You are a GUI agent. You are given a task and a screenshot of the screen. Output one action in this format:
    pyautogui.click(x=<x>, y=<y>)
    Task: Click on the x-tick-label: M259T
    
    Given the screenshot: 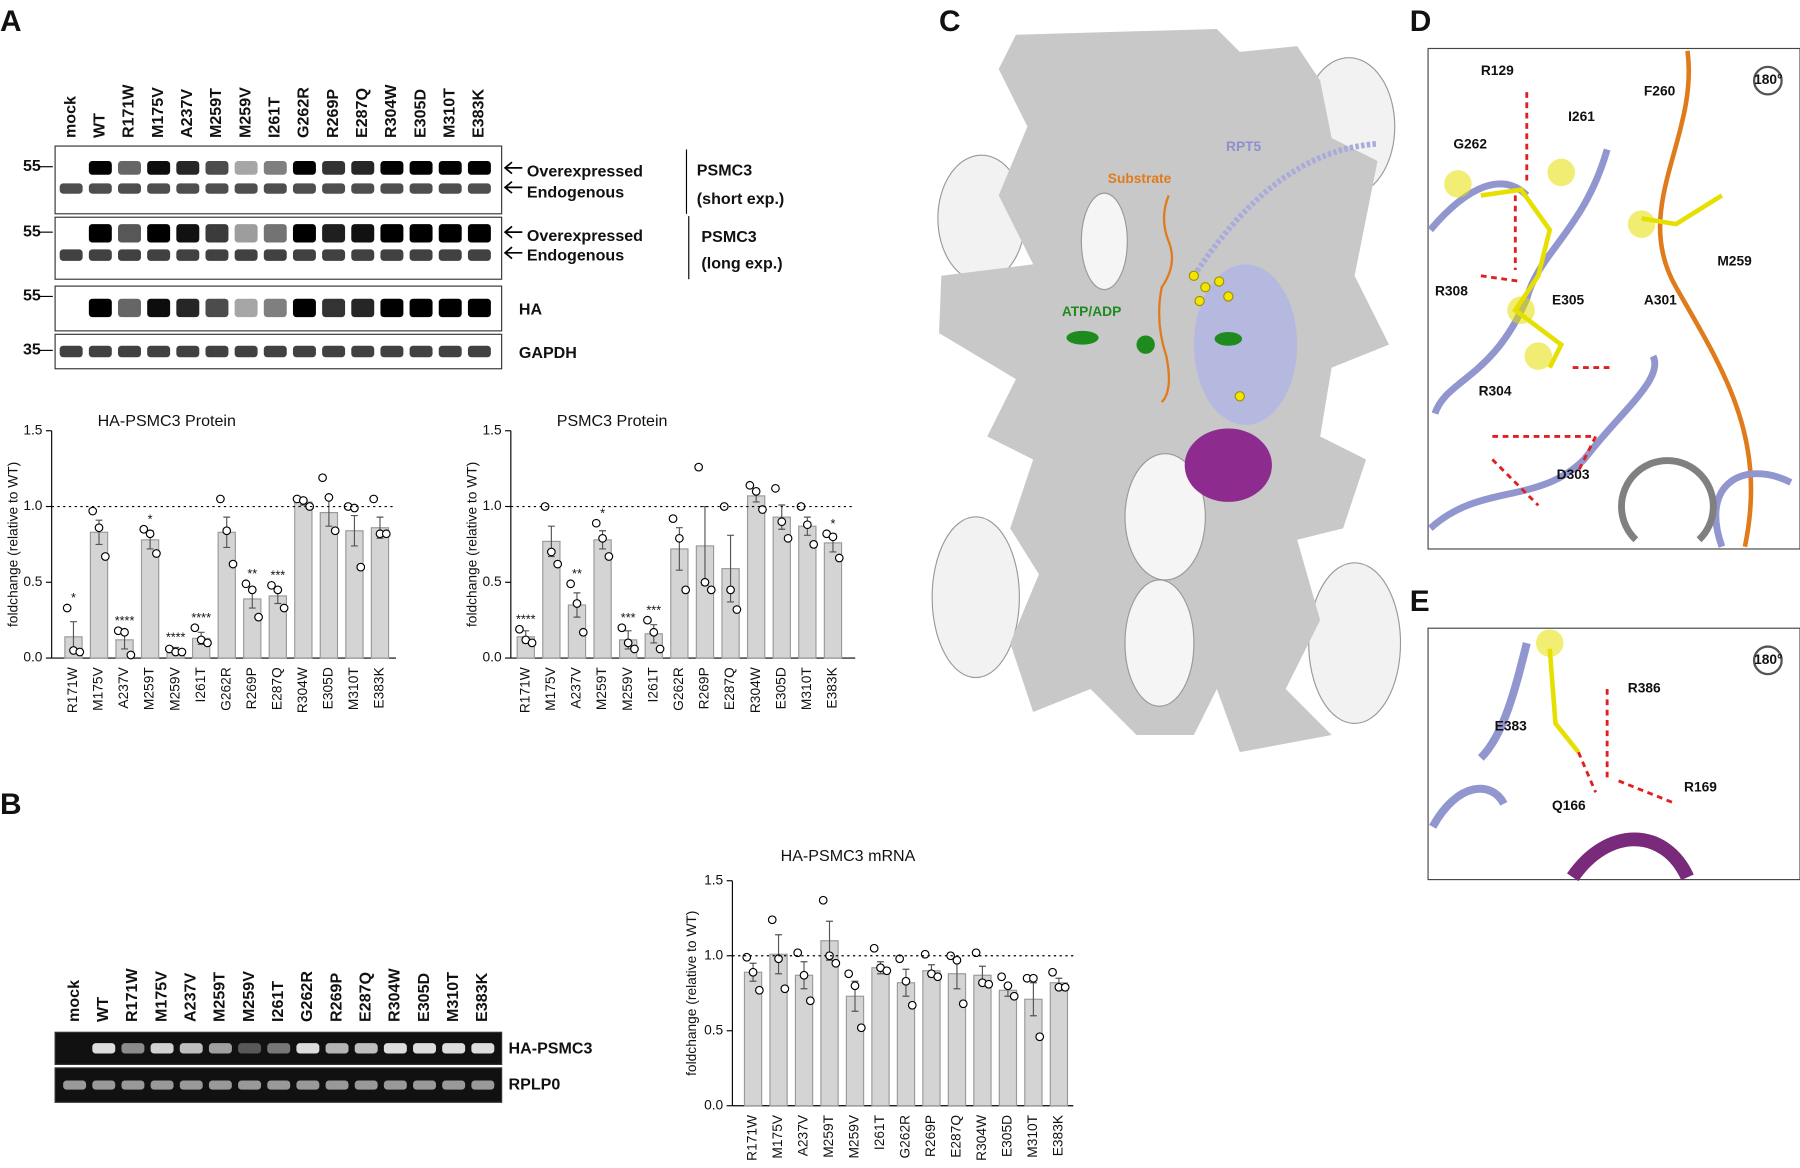 What is the action you would take?
    pyautogui.click(x=149, y=688)
    